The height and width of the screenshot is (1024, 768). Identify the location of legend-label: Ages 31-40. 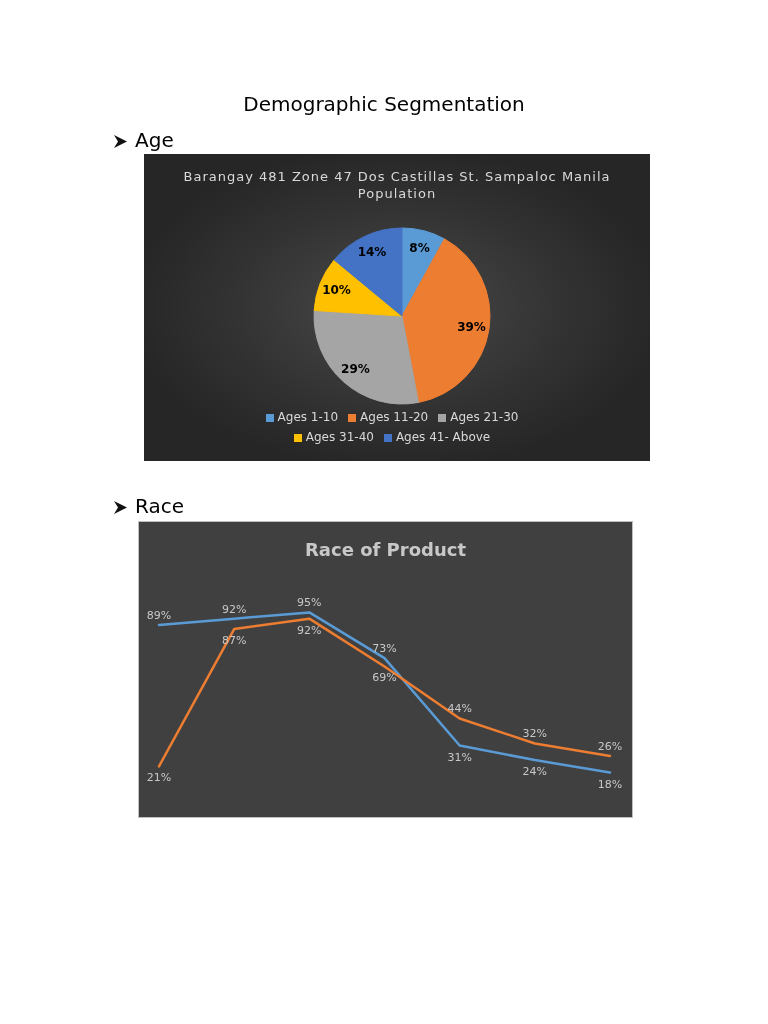
(339, 437).